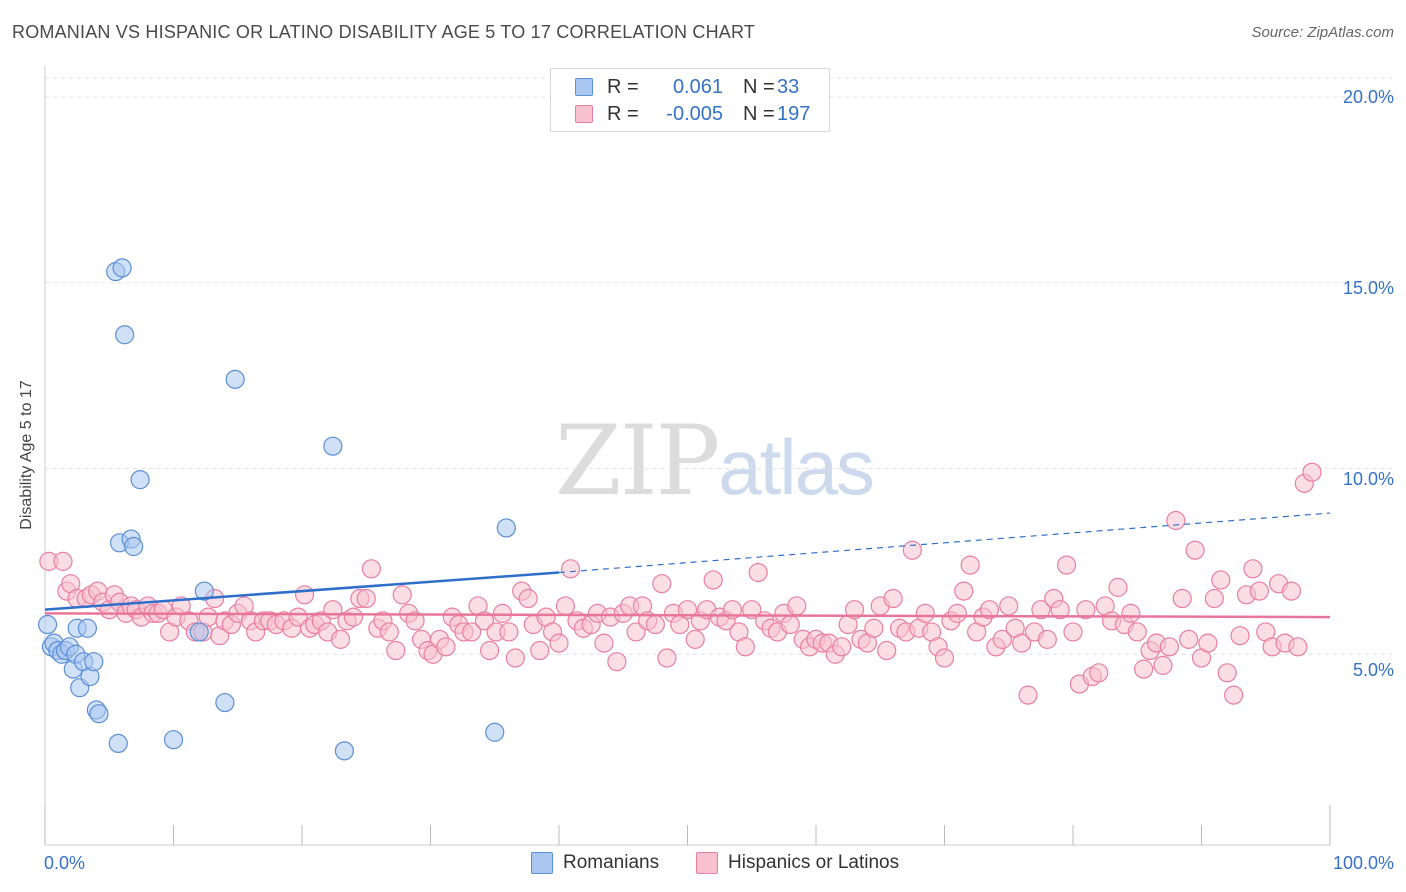 This screenshot has height=892, width=1406. I want to click on y-tick-label-15: 15.0%, so click(1368, 288).